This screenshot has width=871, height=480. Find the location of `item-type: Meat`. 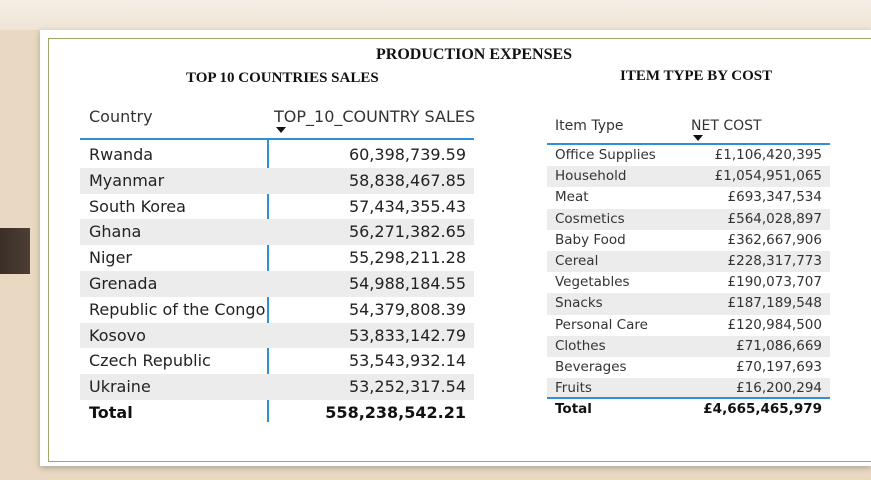

item-type: Meat is located at coordinates (572, 197).